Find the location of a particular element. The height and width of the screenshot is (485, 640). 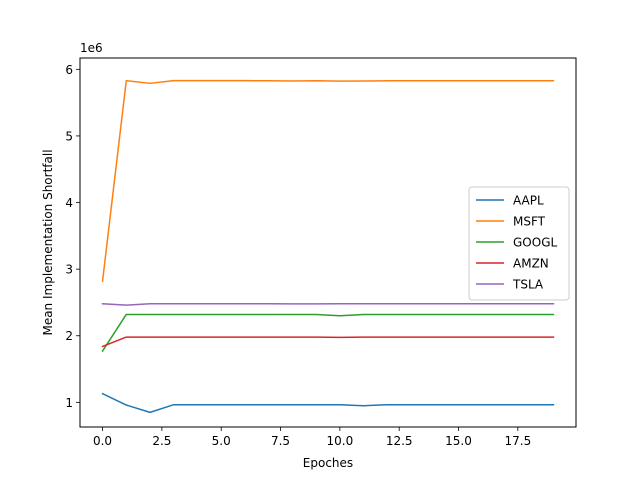

series-line-googl is located at coordinates (328, 333).